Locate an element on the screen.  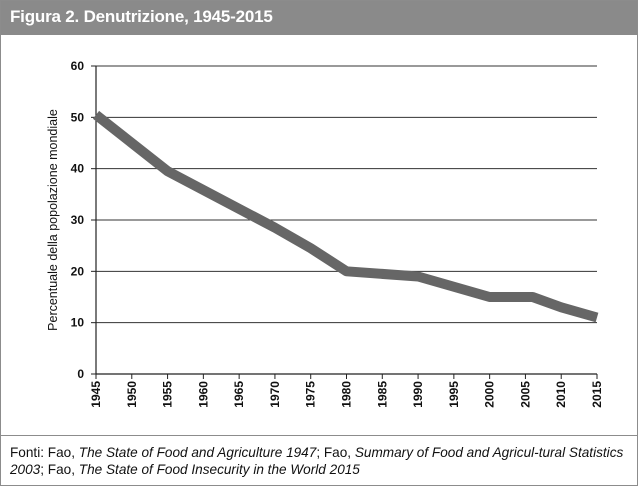
x-tick-label: 1965 is located at coordinates (239, 394).